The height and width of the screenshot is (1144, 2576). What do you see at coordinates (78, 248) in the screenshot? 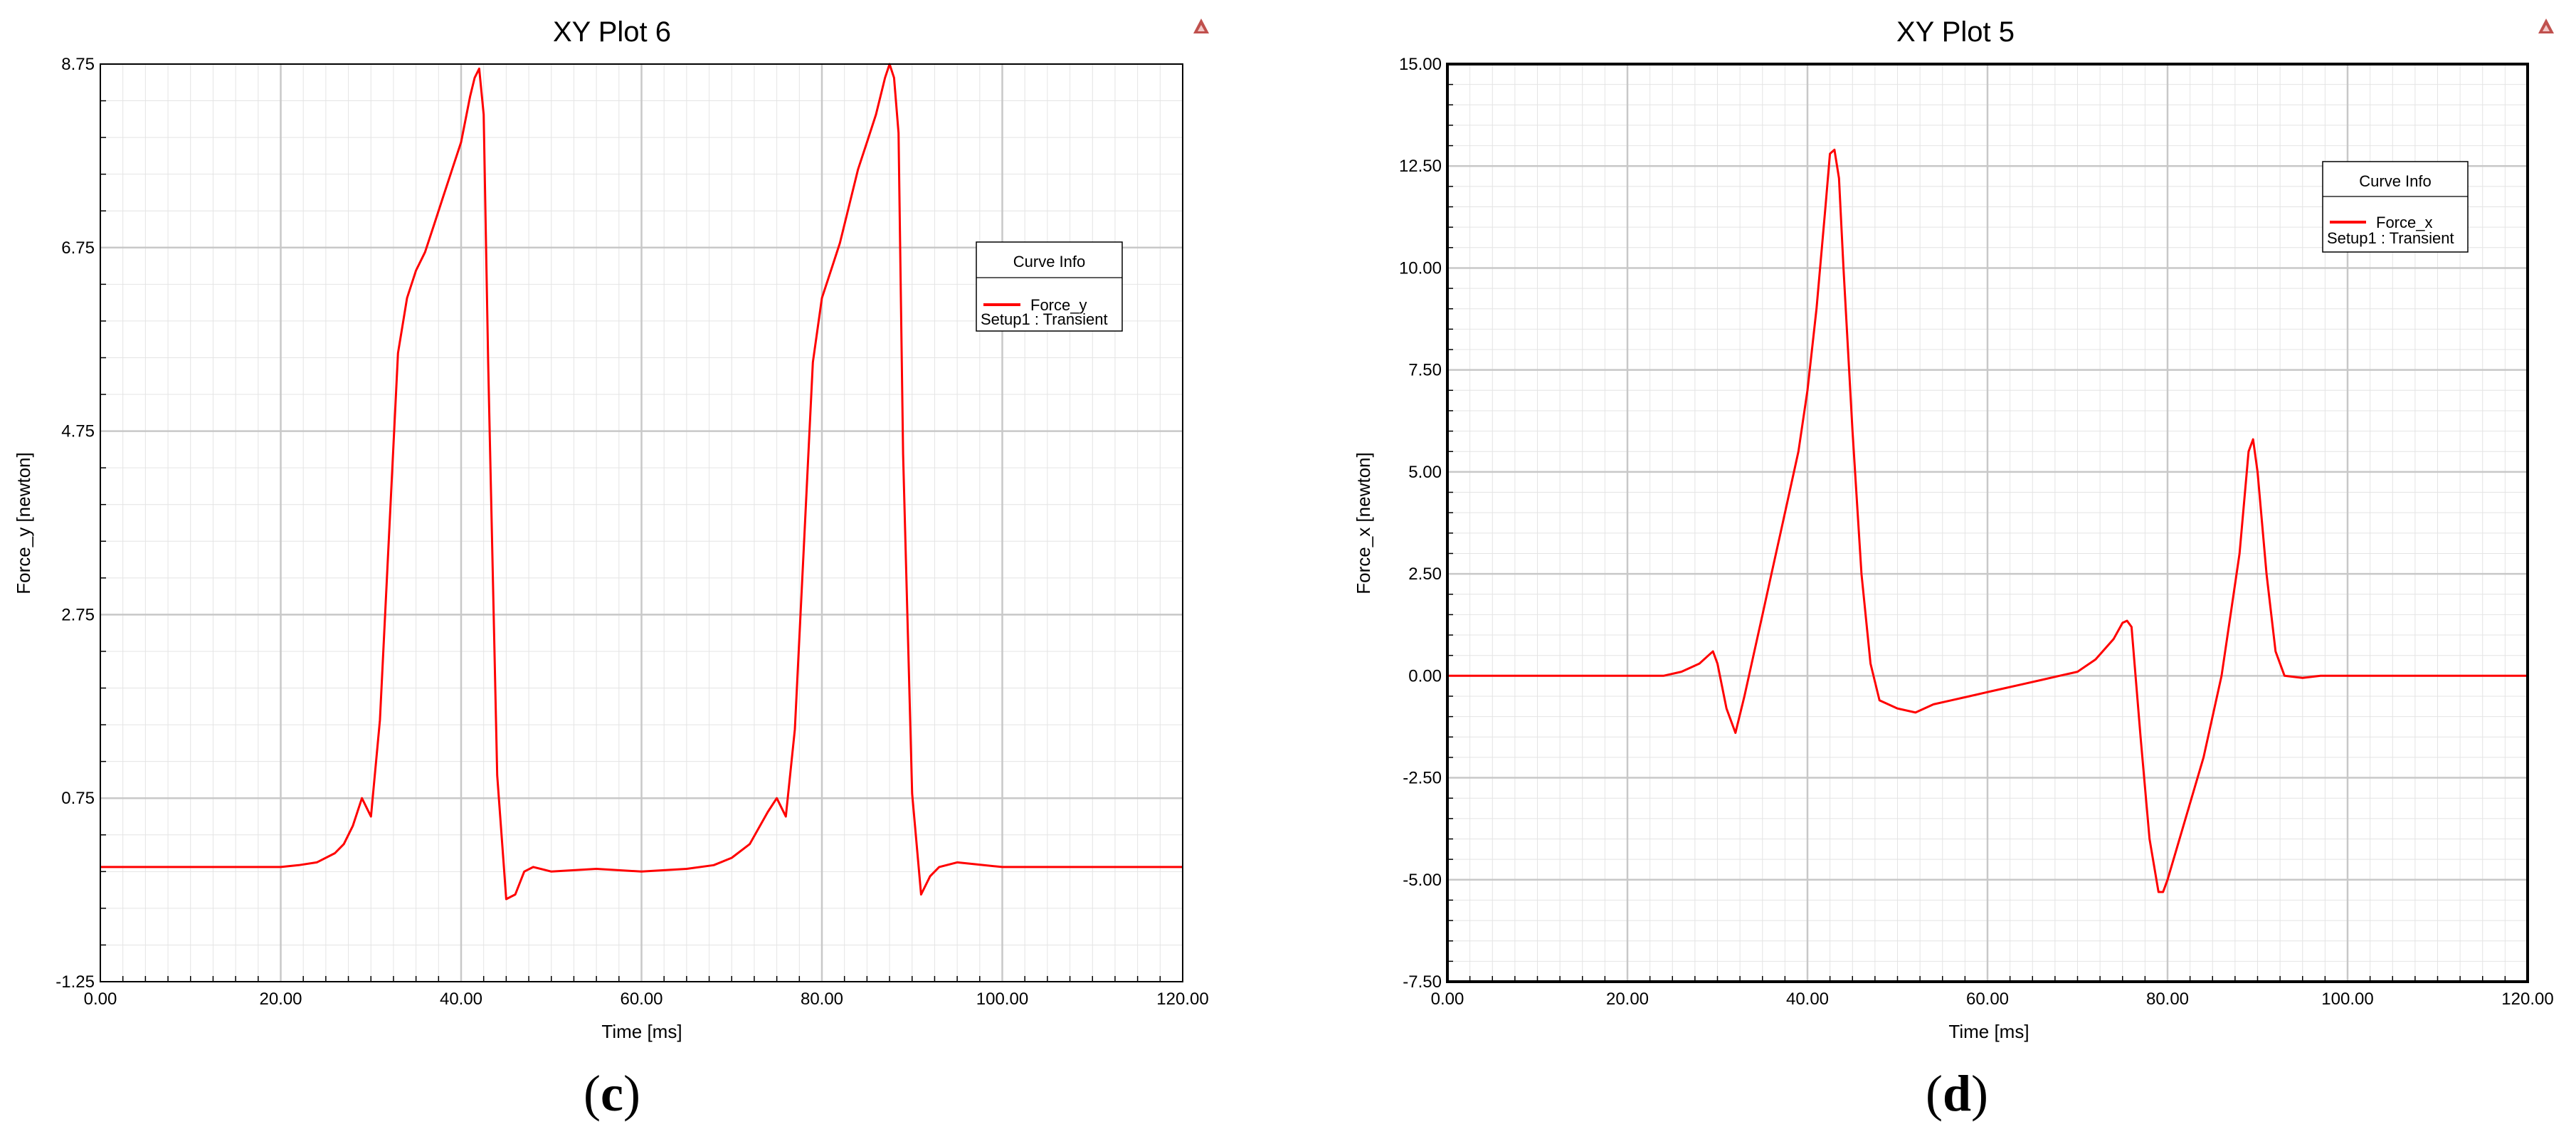
I see `y-tick-label: 6.75` at bounding box center [78, 248].